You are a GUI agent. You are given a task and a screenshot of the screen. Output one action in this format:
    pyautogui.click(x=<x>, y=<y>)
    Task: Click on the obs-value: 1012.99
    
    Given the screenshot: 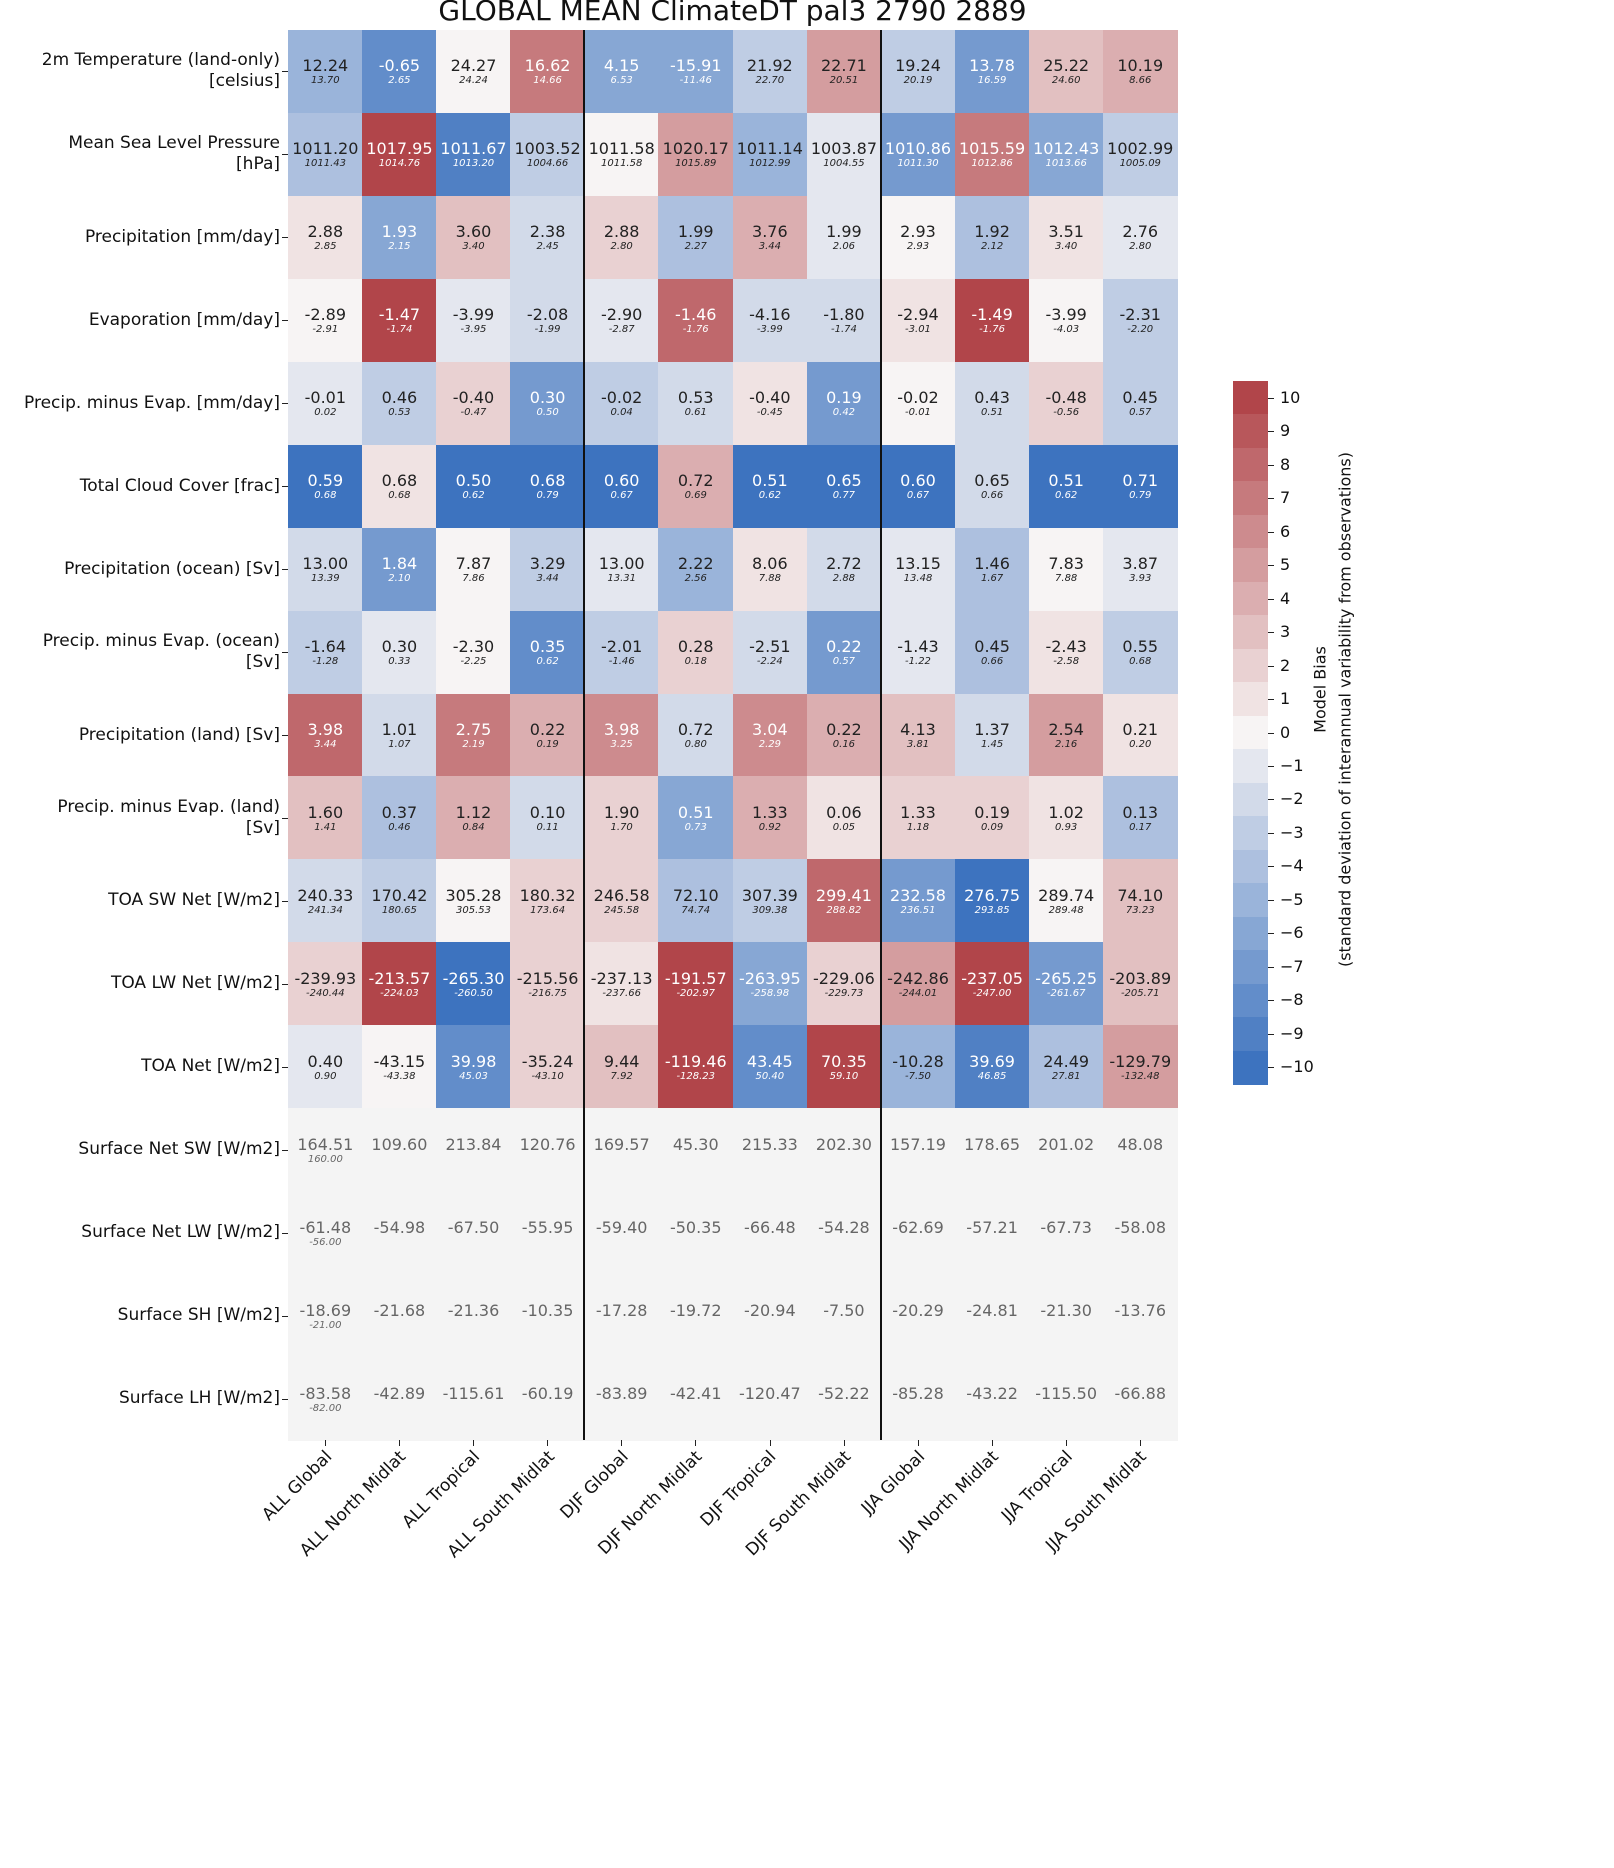 What is the action you would take?
    pyautogui.click(x=770, y=164)
    